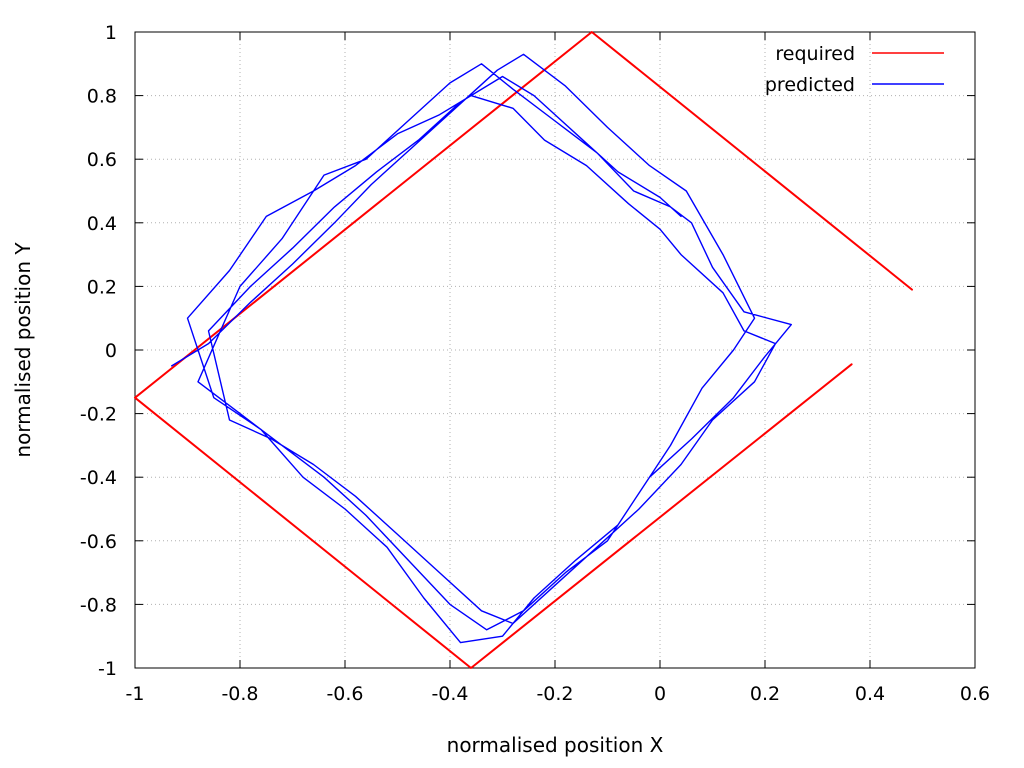  Describe the element at coordinates (111, 351) in the screenshot. I see `y-tick-label: 0` at that location.